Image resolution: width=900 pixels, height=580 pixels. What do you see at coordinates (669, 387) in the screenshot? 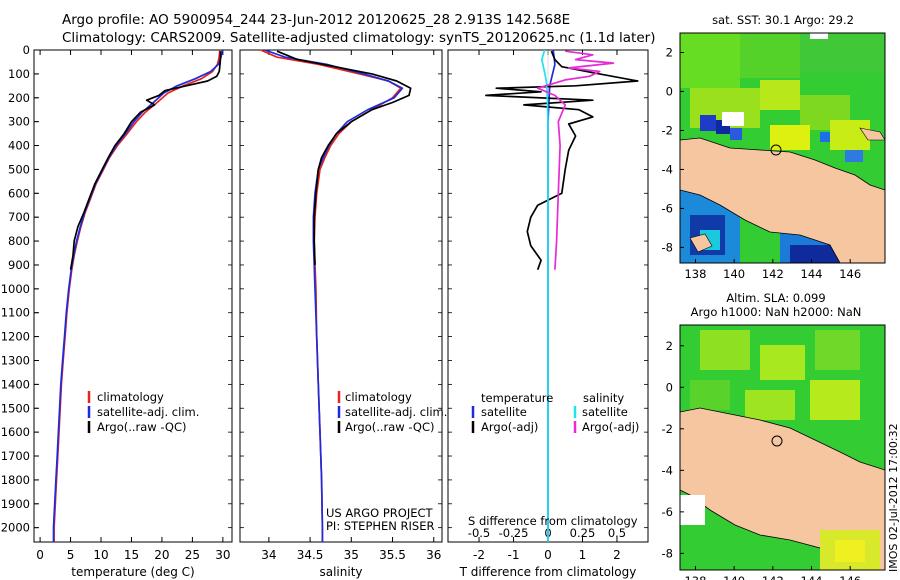
I see `map-y-tick-label: 0` at bounding box center [669, 387].